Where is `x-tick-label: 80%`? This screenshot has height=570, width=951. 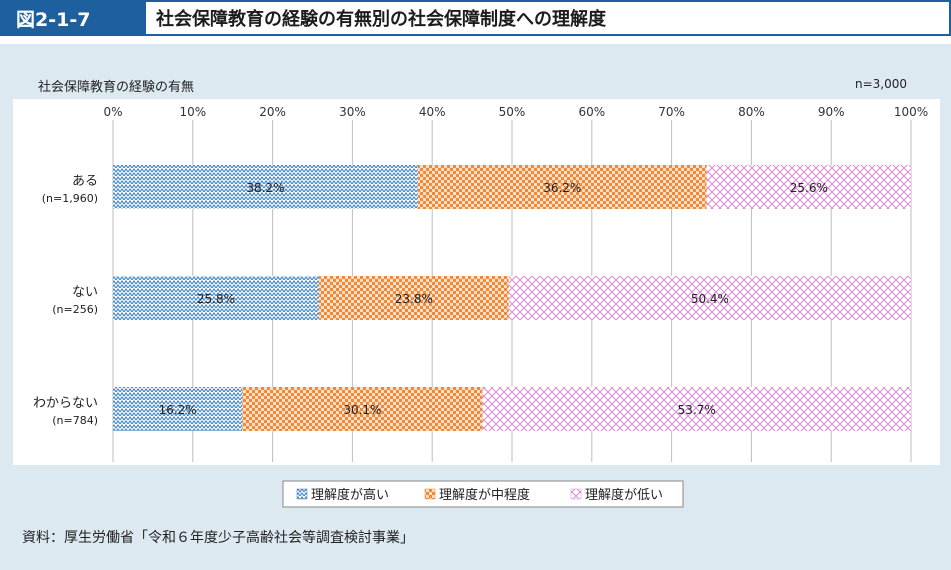 x-tick-label: 80% is located at coordinates (751, 112).